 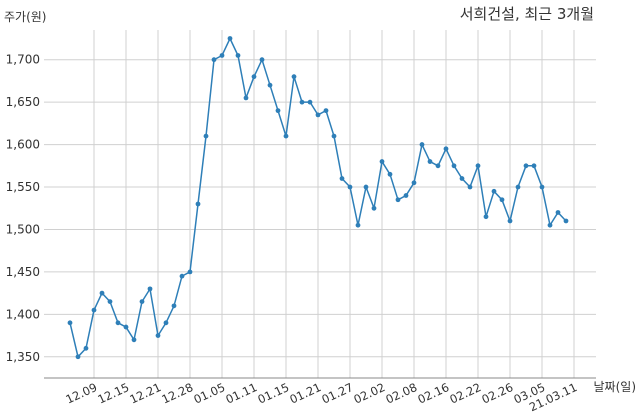 What do you see at coordinates (177, 393) in the screenshot?
I see `x-tick-label: 12.28` at bounding box center [177, 393].